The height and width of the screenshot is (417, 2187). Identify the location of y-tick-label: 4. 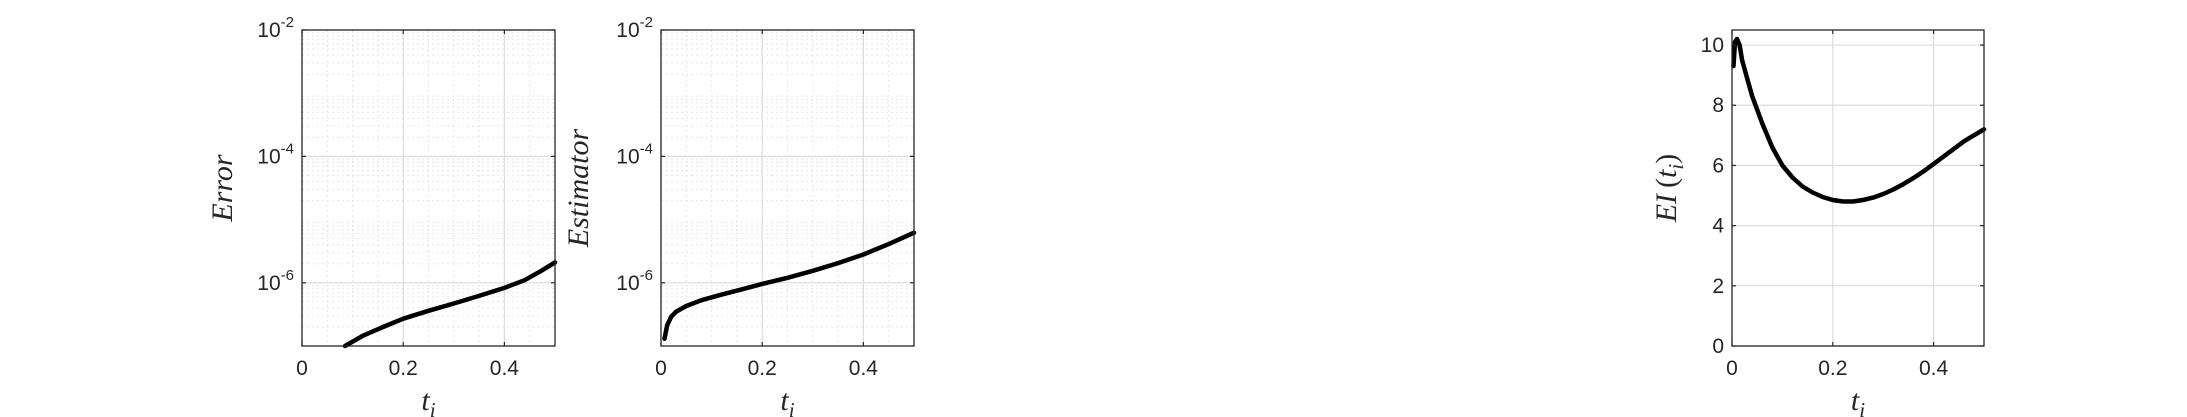
(1718, 226).